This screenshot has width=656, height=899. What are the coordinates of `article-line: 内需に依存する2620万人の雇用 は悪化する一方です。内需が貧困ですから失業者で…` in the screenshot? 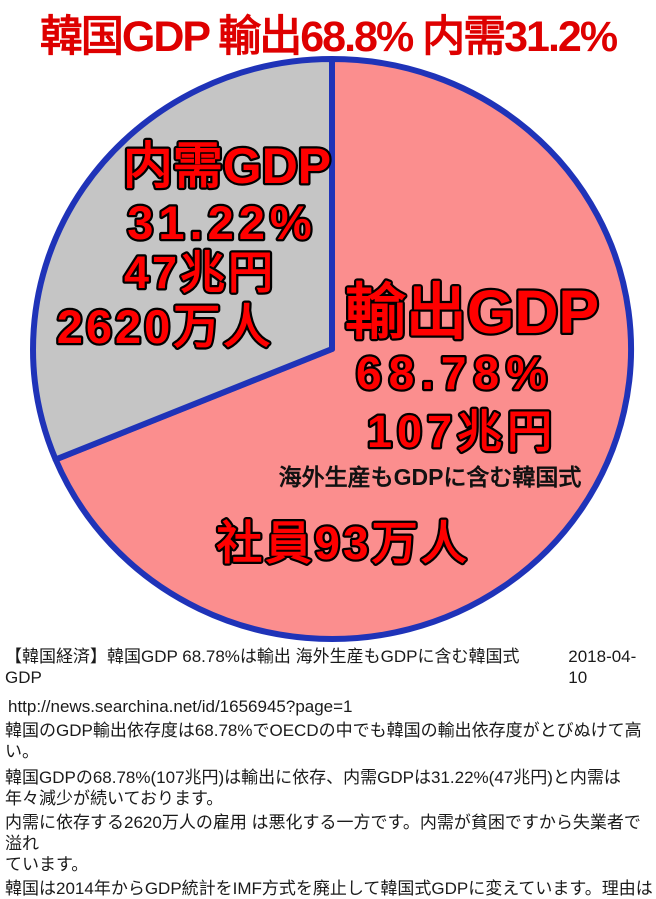 It's located at (323, 833).